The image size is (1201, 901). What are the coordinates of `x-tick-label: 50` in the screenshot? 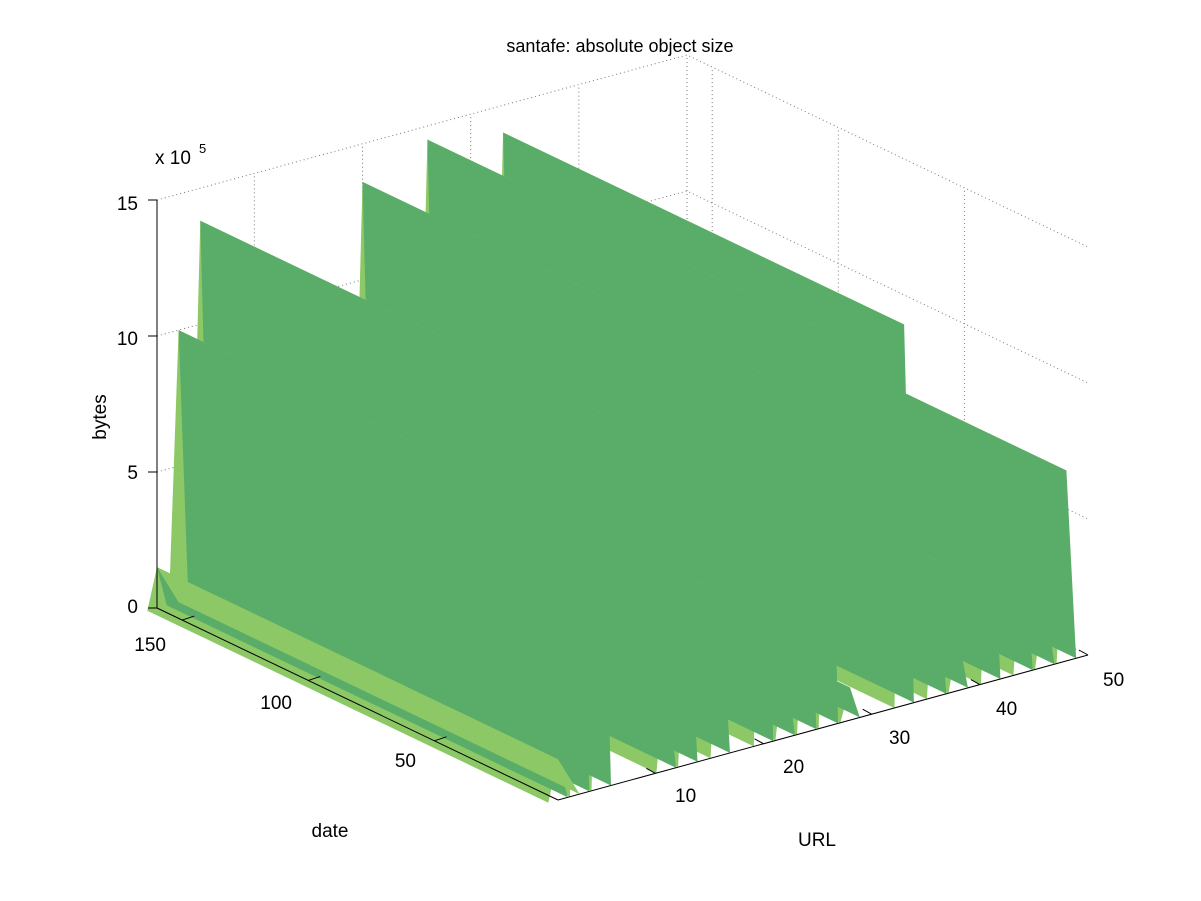 It's located at (1113, 680).